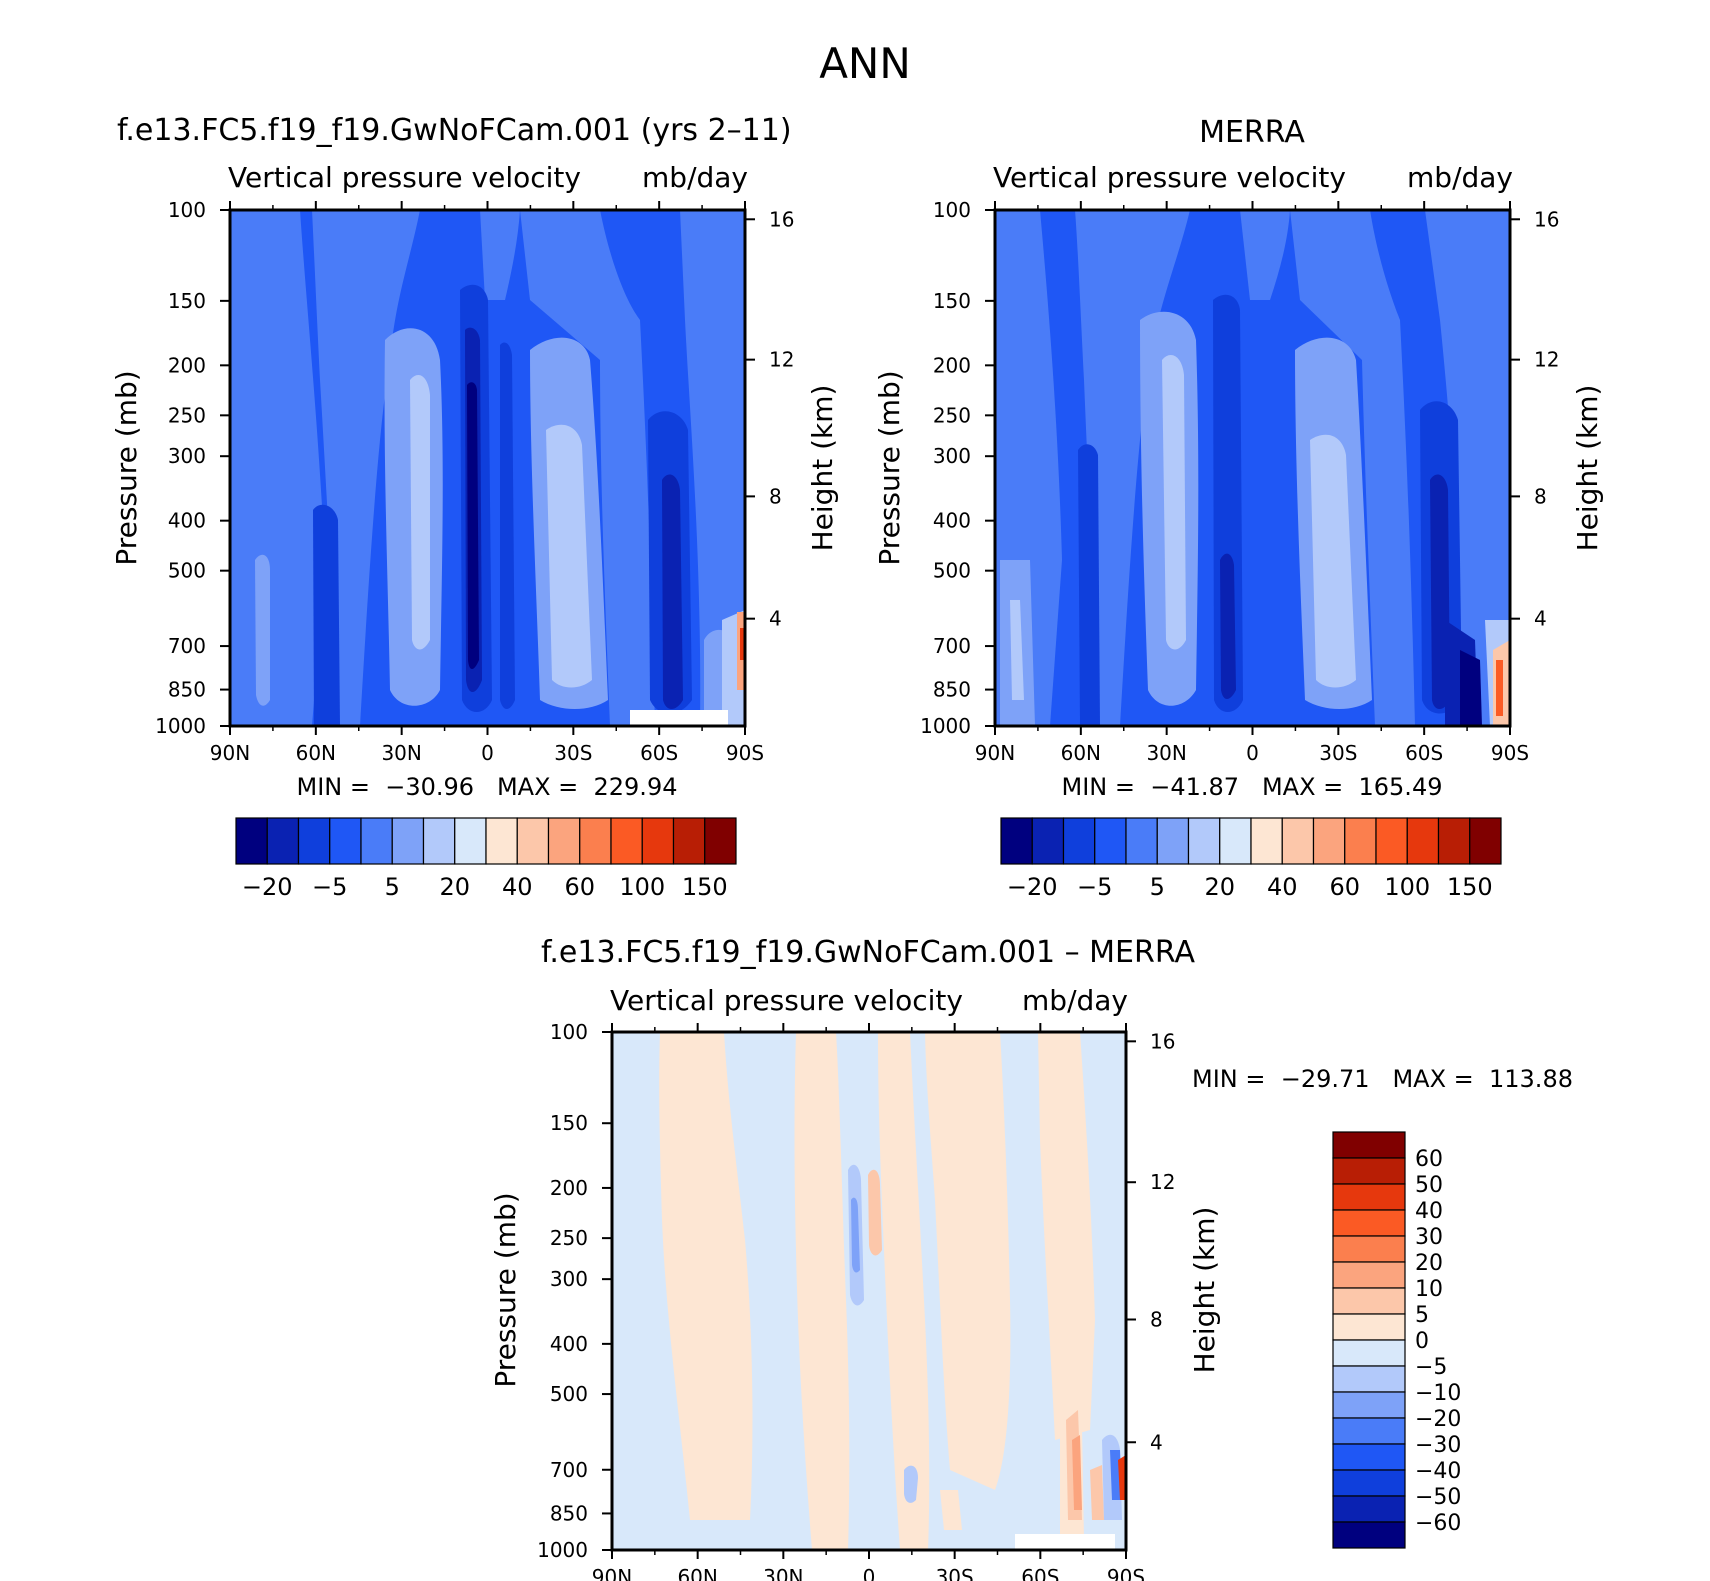 This screenshot has width=1710, height=1581. What do you see at coordinates (187, 456) in the screenshot?
I see `y-tick-label: 300` at bounding box center [187, 456].